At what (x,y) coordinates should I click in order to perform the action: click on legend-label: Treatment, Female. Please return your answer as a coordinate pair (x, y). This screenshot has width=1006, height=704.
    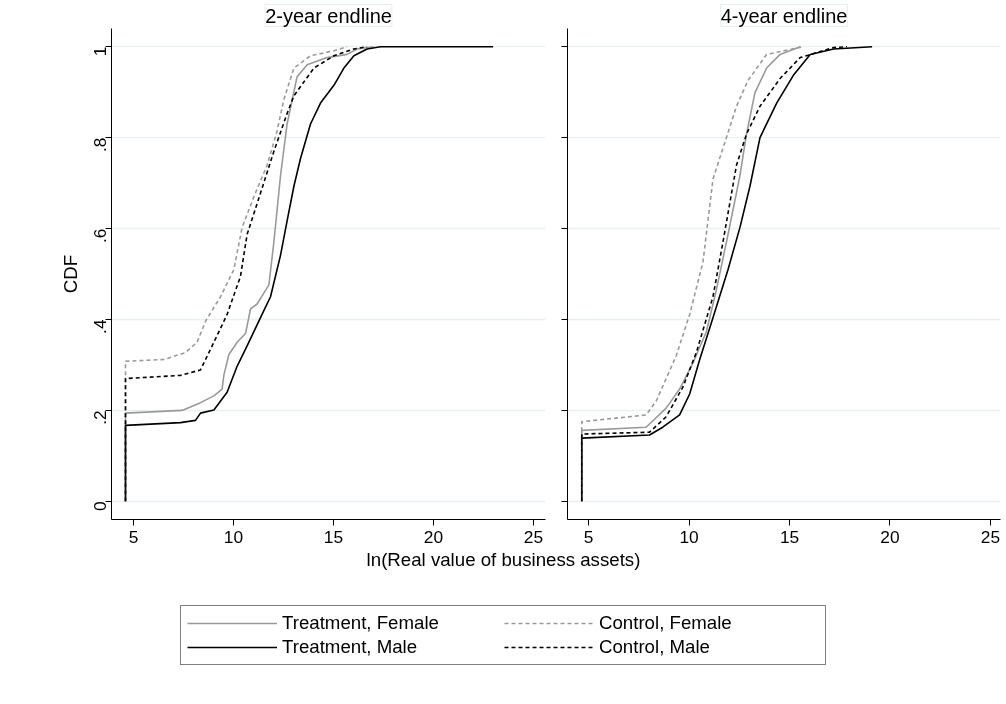
    Looking at the image, I should click on (361, 623).